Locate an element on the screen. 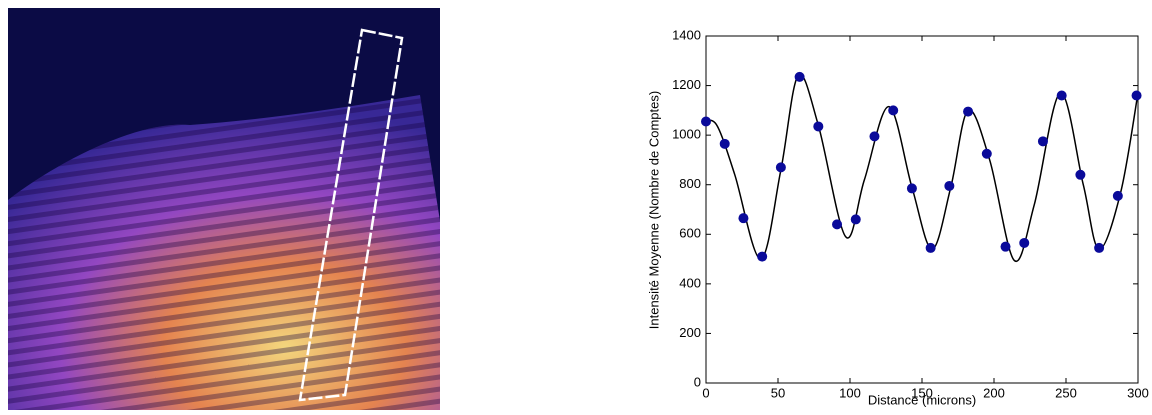 The image size is (1152, 415). y-tick-label: 1400 is located at coordinates (686, 34).